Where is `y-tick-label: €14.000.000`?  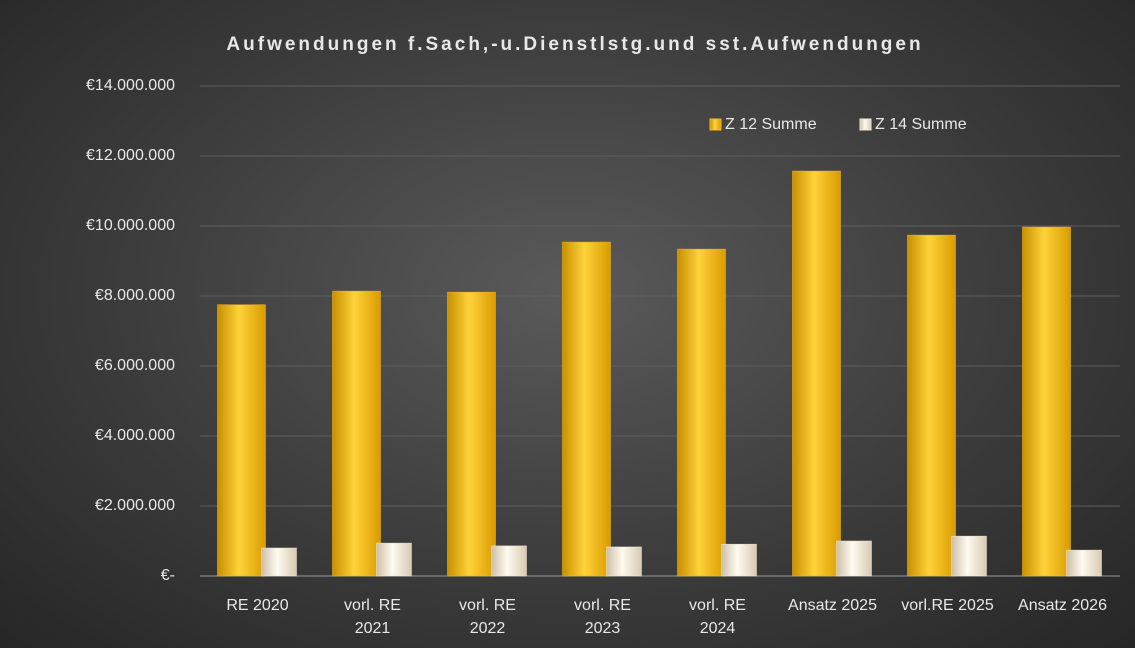
y-tick-label: €14.000.000 is located at coordinates (130, 85).